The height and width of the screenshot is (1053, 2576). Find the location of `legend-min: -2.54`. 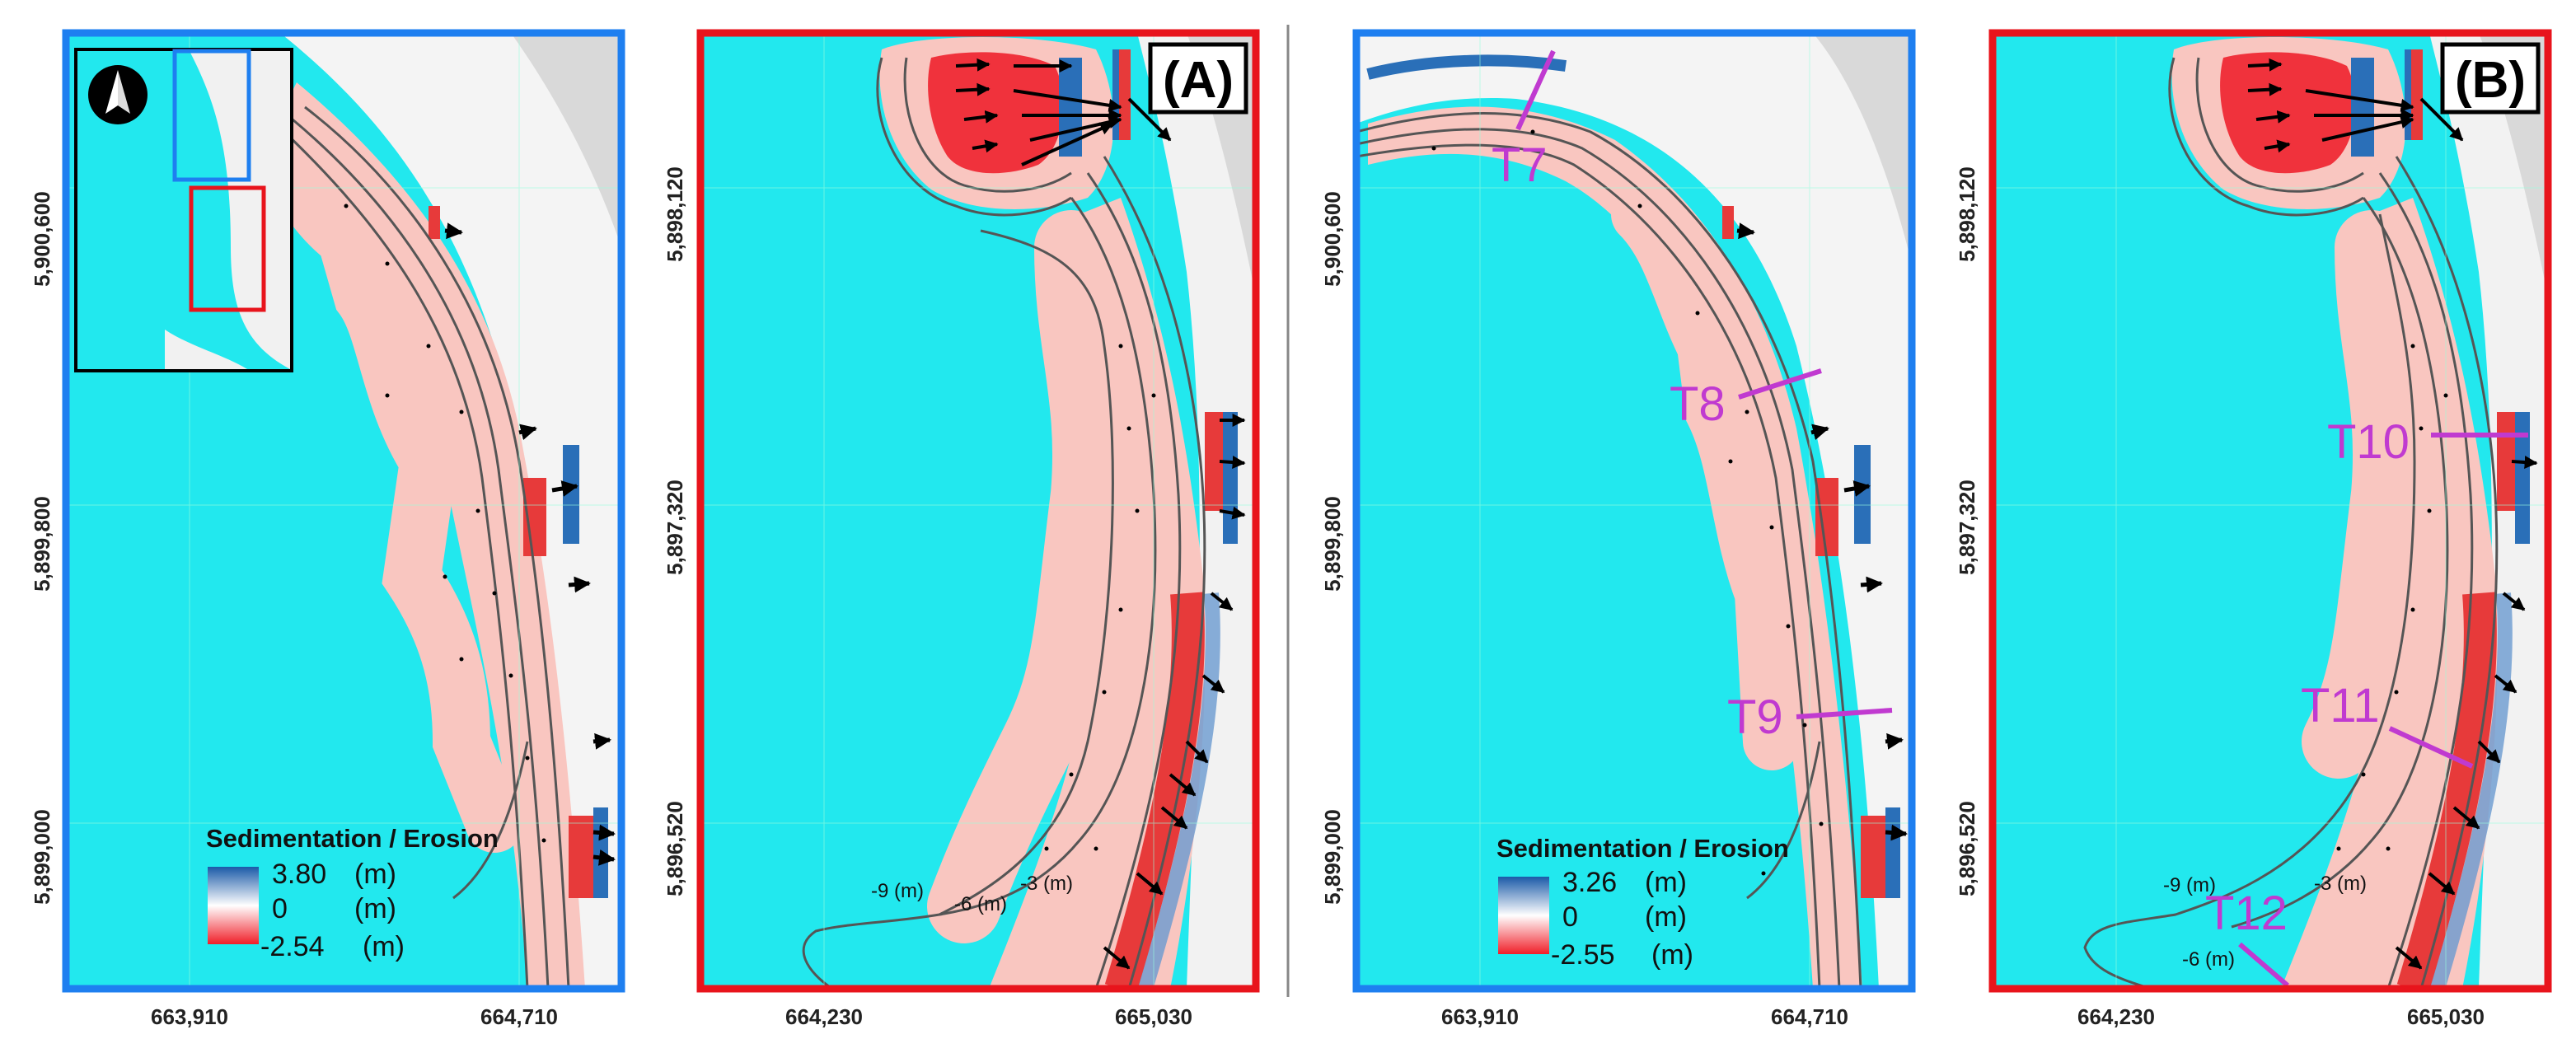

legend-min: -2.54 is located at coordinates (292, 946).